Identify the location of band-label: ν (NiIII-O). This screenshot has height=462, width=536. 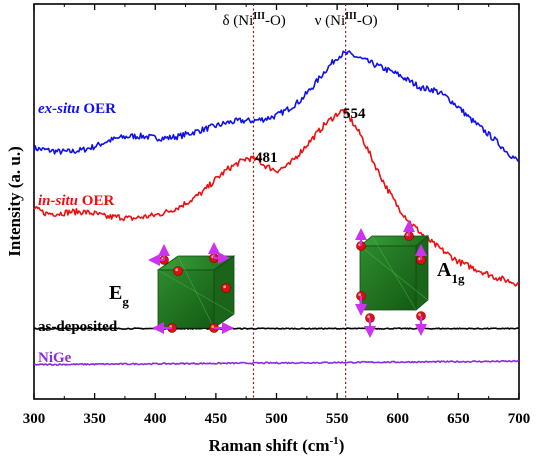
(346, 20).